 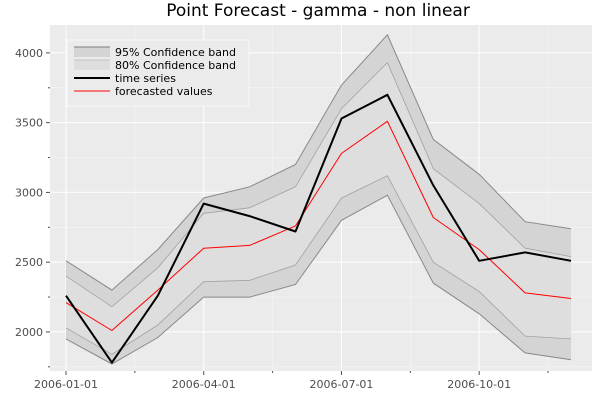 What do you see at coordinates (145, 78) in the screenshot?
I see `legend-label: time series` at bounding box center [145, 78].